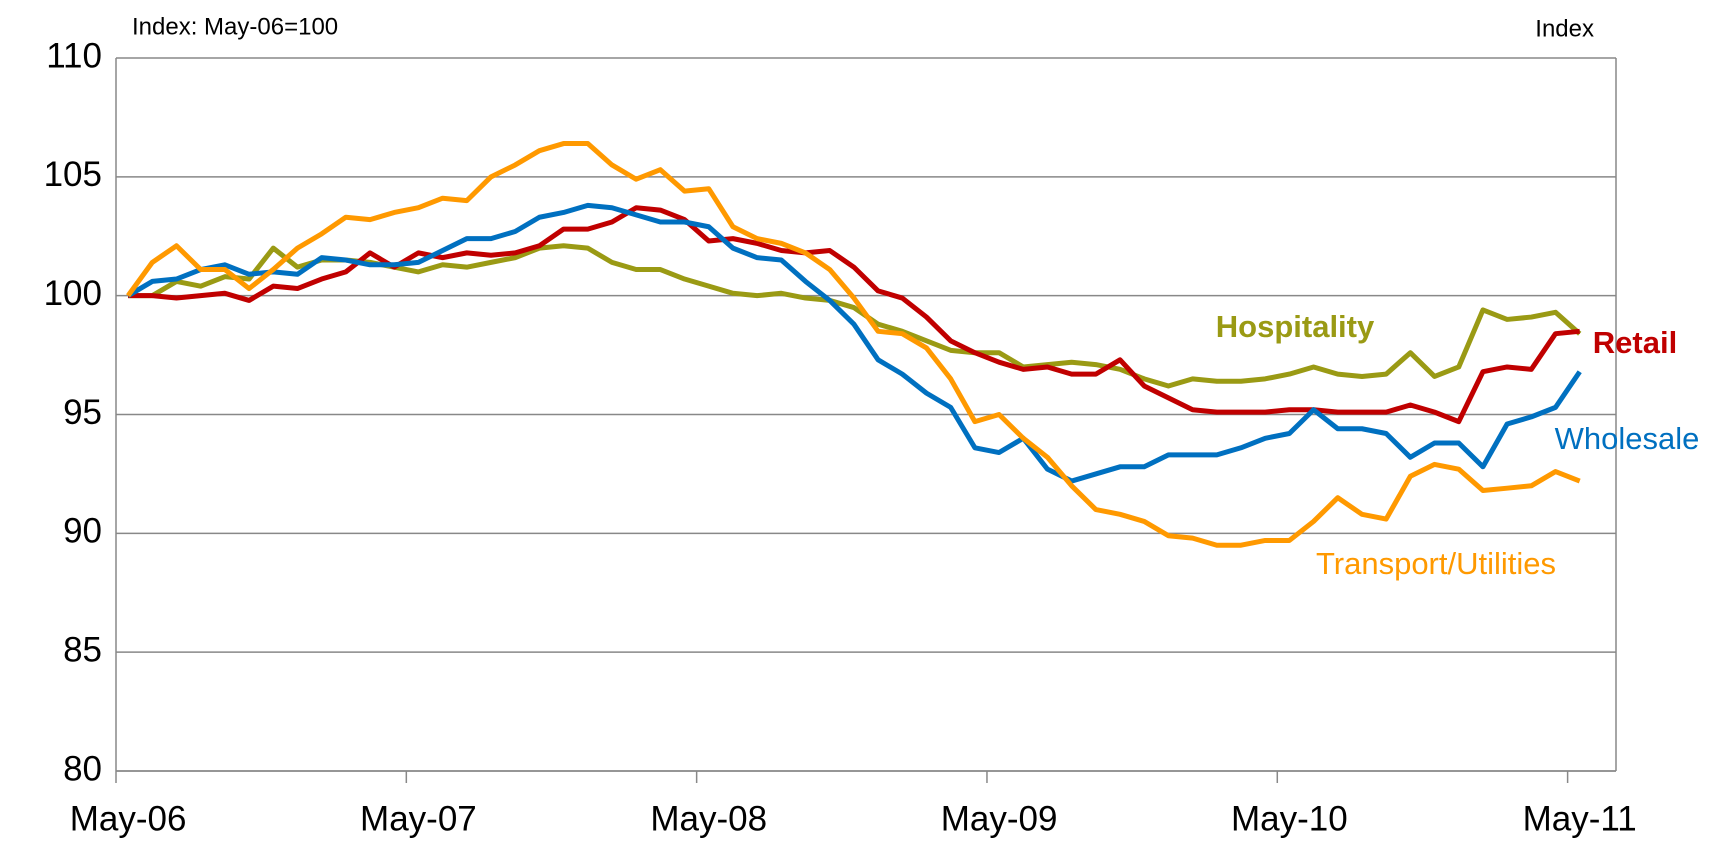  Describe the element at coordinates (1436, 563) in the screenshot. I see `legend-label: Transport/Utilities` at that location.